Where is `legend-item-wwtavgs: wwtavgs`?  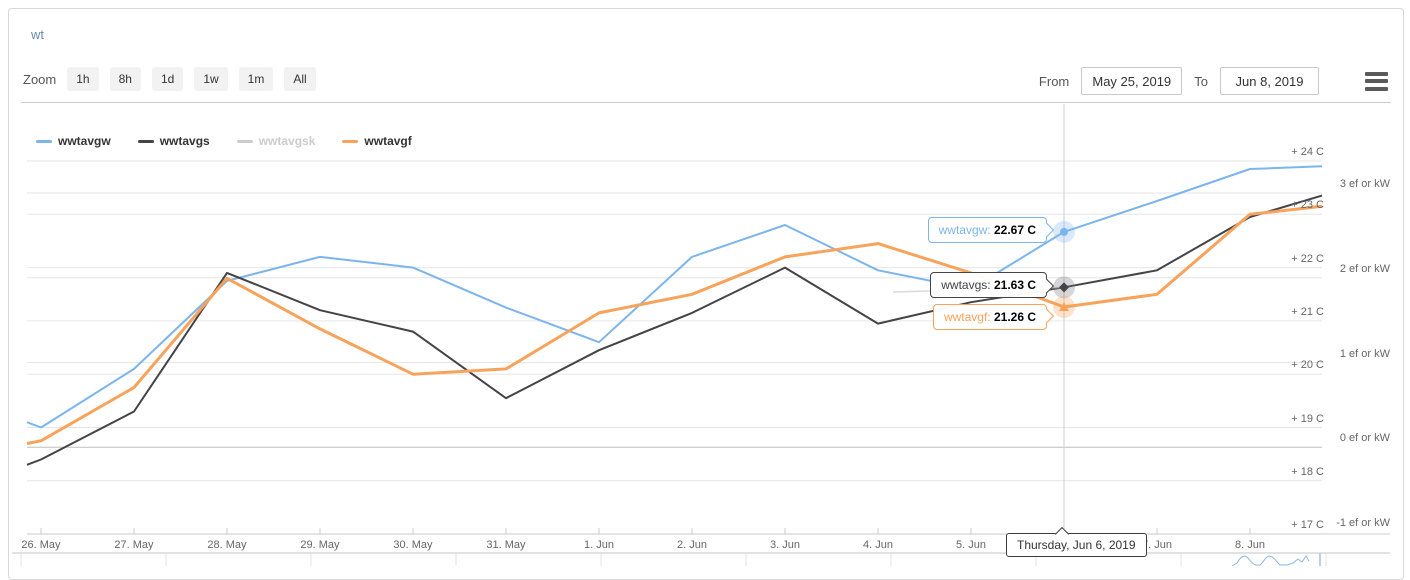
legend-item-wwtavgs: wwtavgs is located at coordinates (173, 141).